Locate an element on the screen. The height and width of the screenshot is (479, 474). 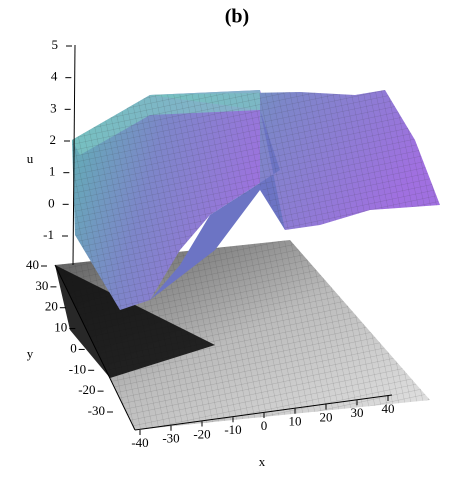
chart-title: (b) is located at coordinates (237, 17).